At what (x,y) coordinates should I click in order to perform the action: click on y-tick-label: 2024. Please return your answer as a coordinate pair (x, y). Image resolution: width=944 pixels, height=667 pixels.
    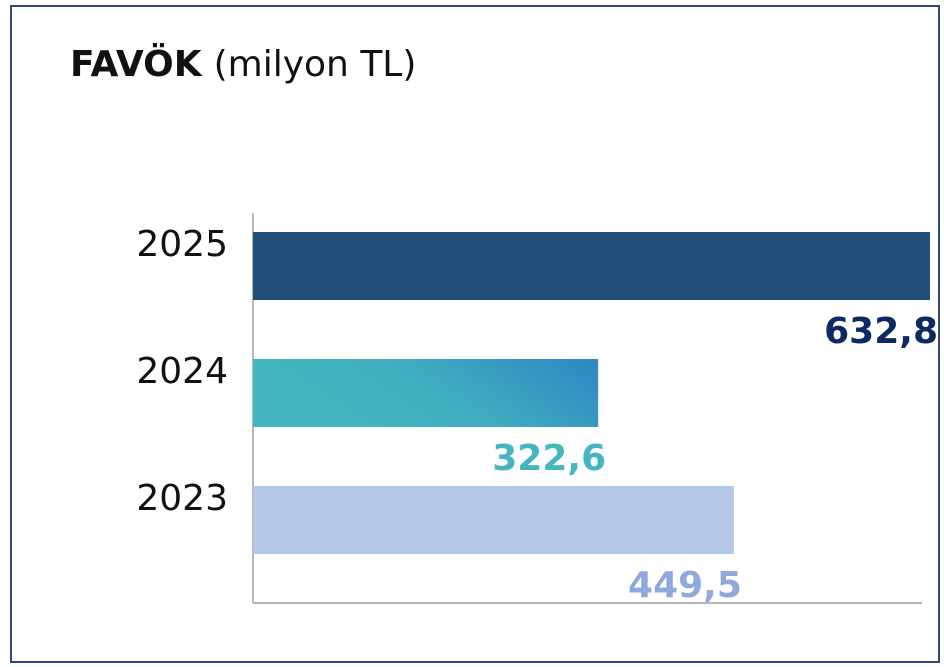
    Looking at the image, I should click on (182, 371).